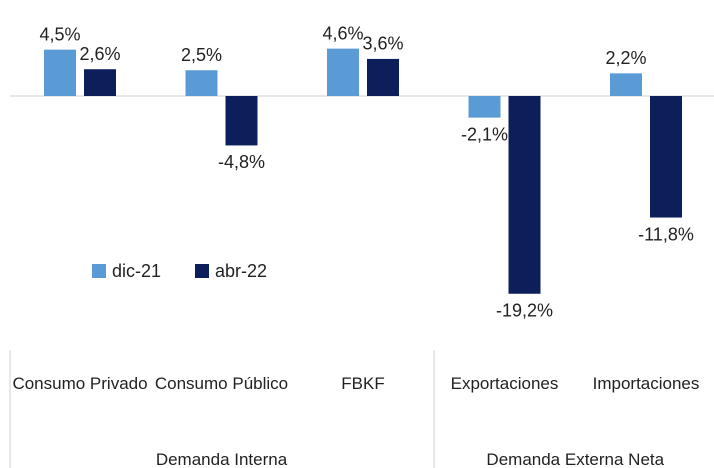 This screenshot has width=714, height=468. Describe the element at coordinates (136, 271) in the screenshot. I see `legend-label: dic-21` at that location.